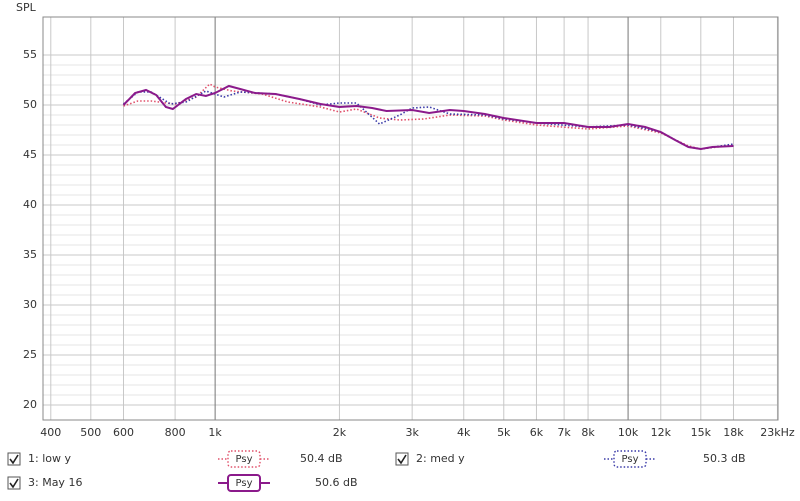 The height and width of the screenshot is (501, 800). I want to click on x-tick-label: 600, so click(123, 432).